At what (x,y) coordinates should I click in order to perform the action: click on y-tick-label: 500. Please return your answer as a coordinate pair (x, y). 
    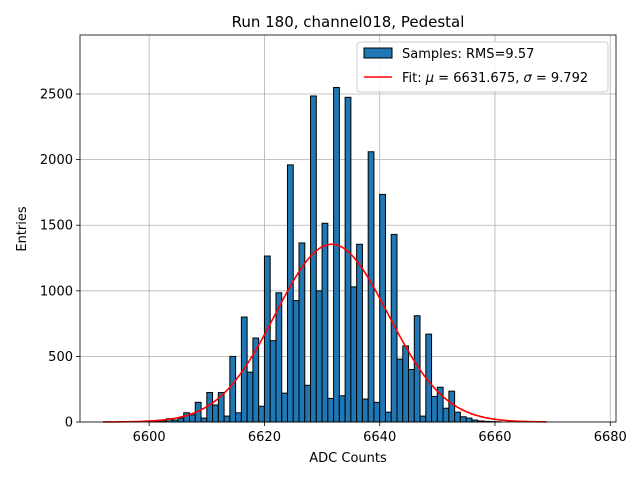
    Looking at the image, I should click on (60, 357).